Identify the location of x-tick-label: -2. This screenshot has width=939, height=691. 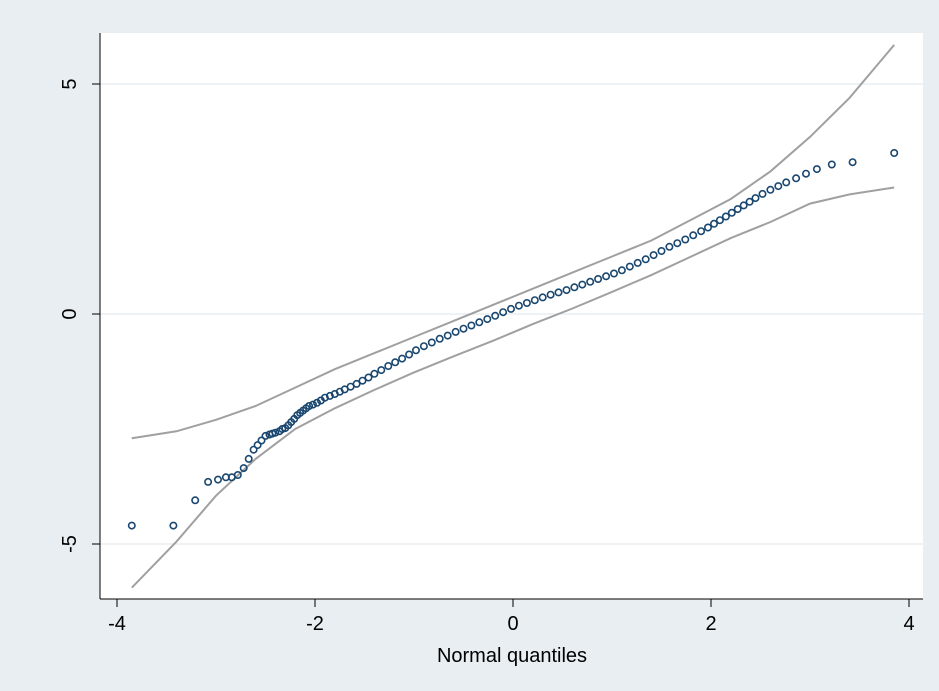
(315, 624).